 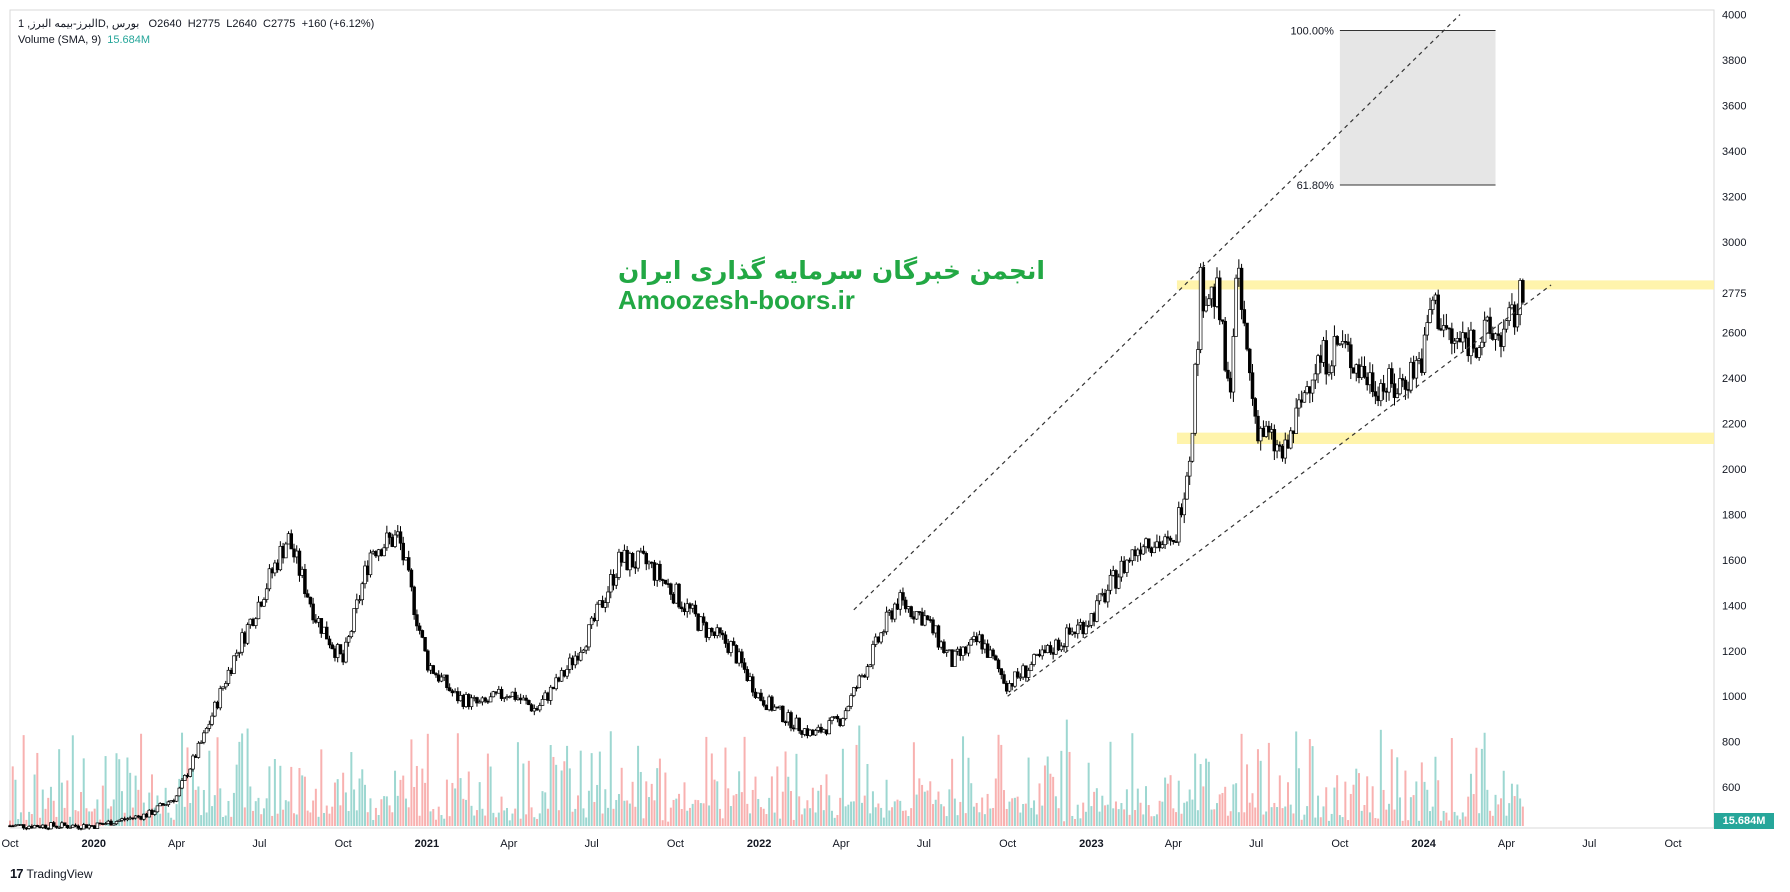 I want to click on zone-resistance, so click(x=1445, y=285).